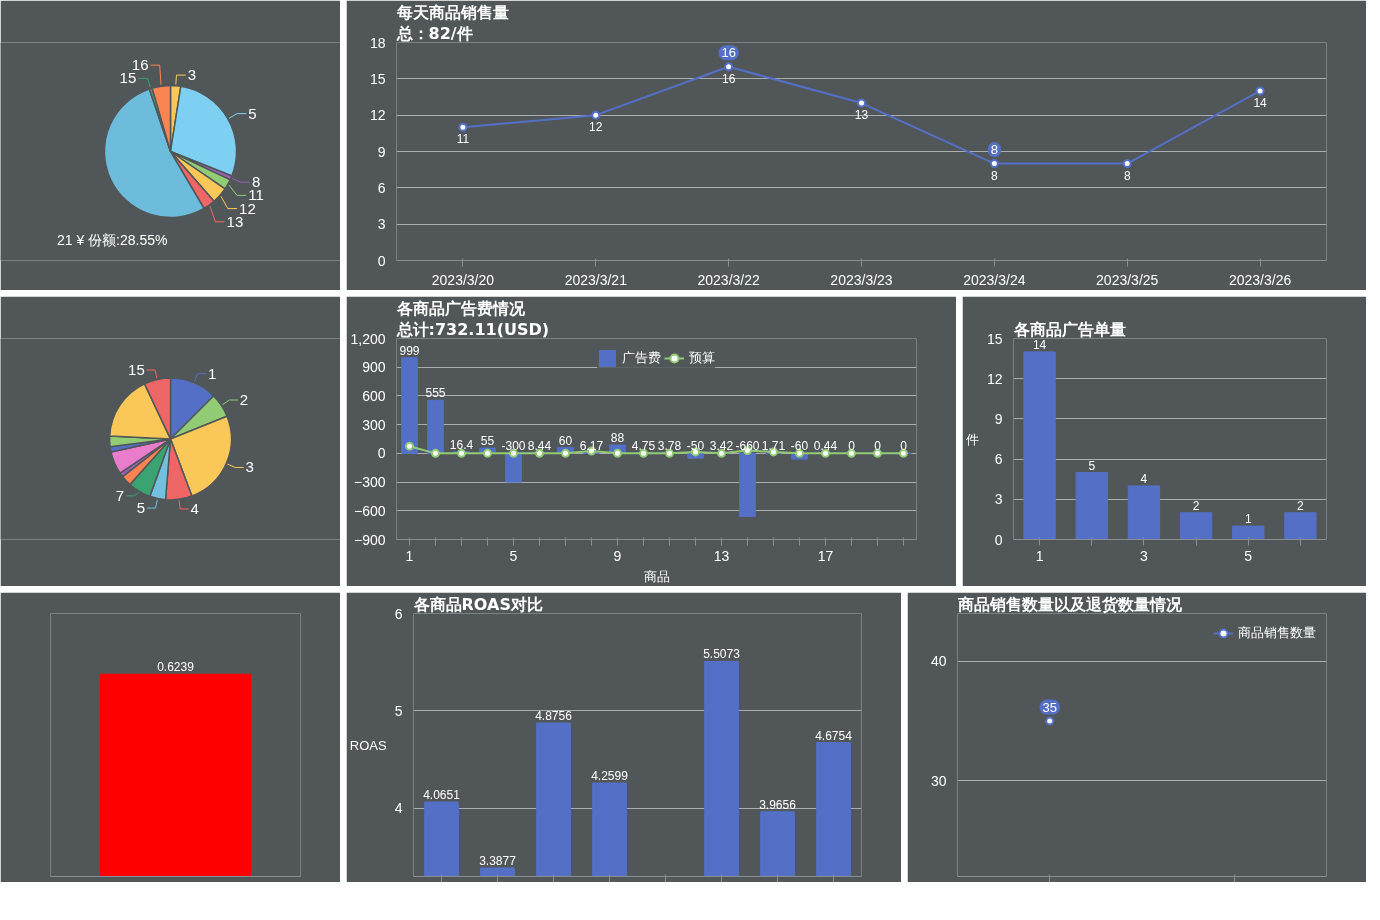 This screenshot has width=1380, height=920. What do you see at coordinates (136, 370) in the screenshot?
I see `slice-label: 15` at bounding box center [136, 370].